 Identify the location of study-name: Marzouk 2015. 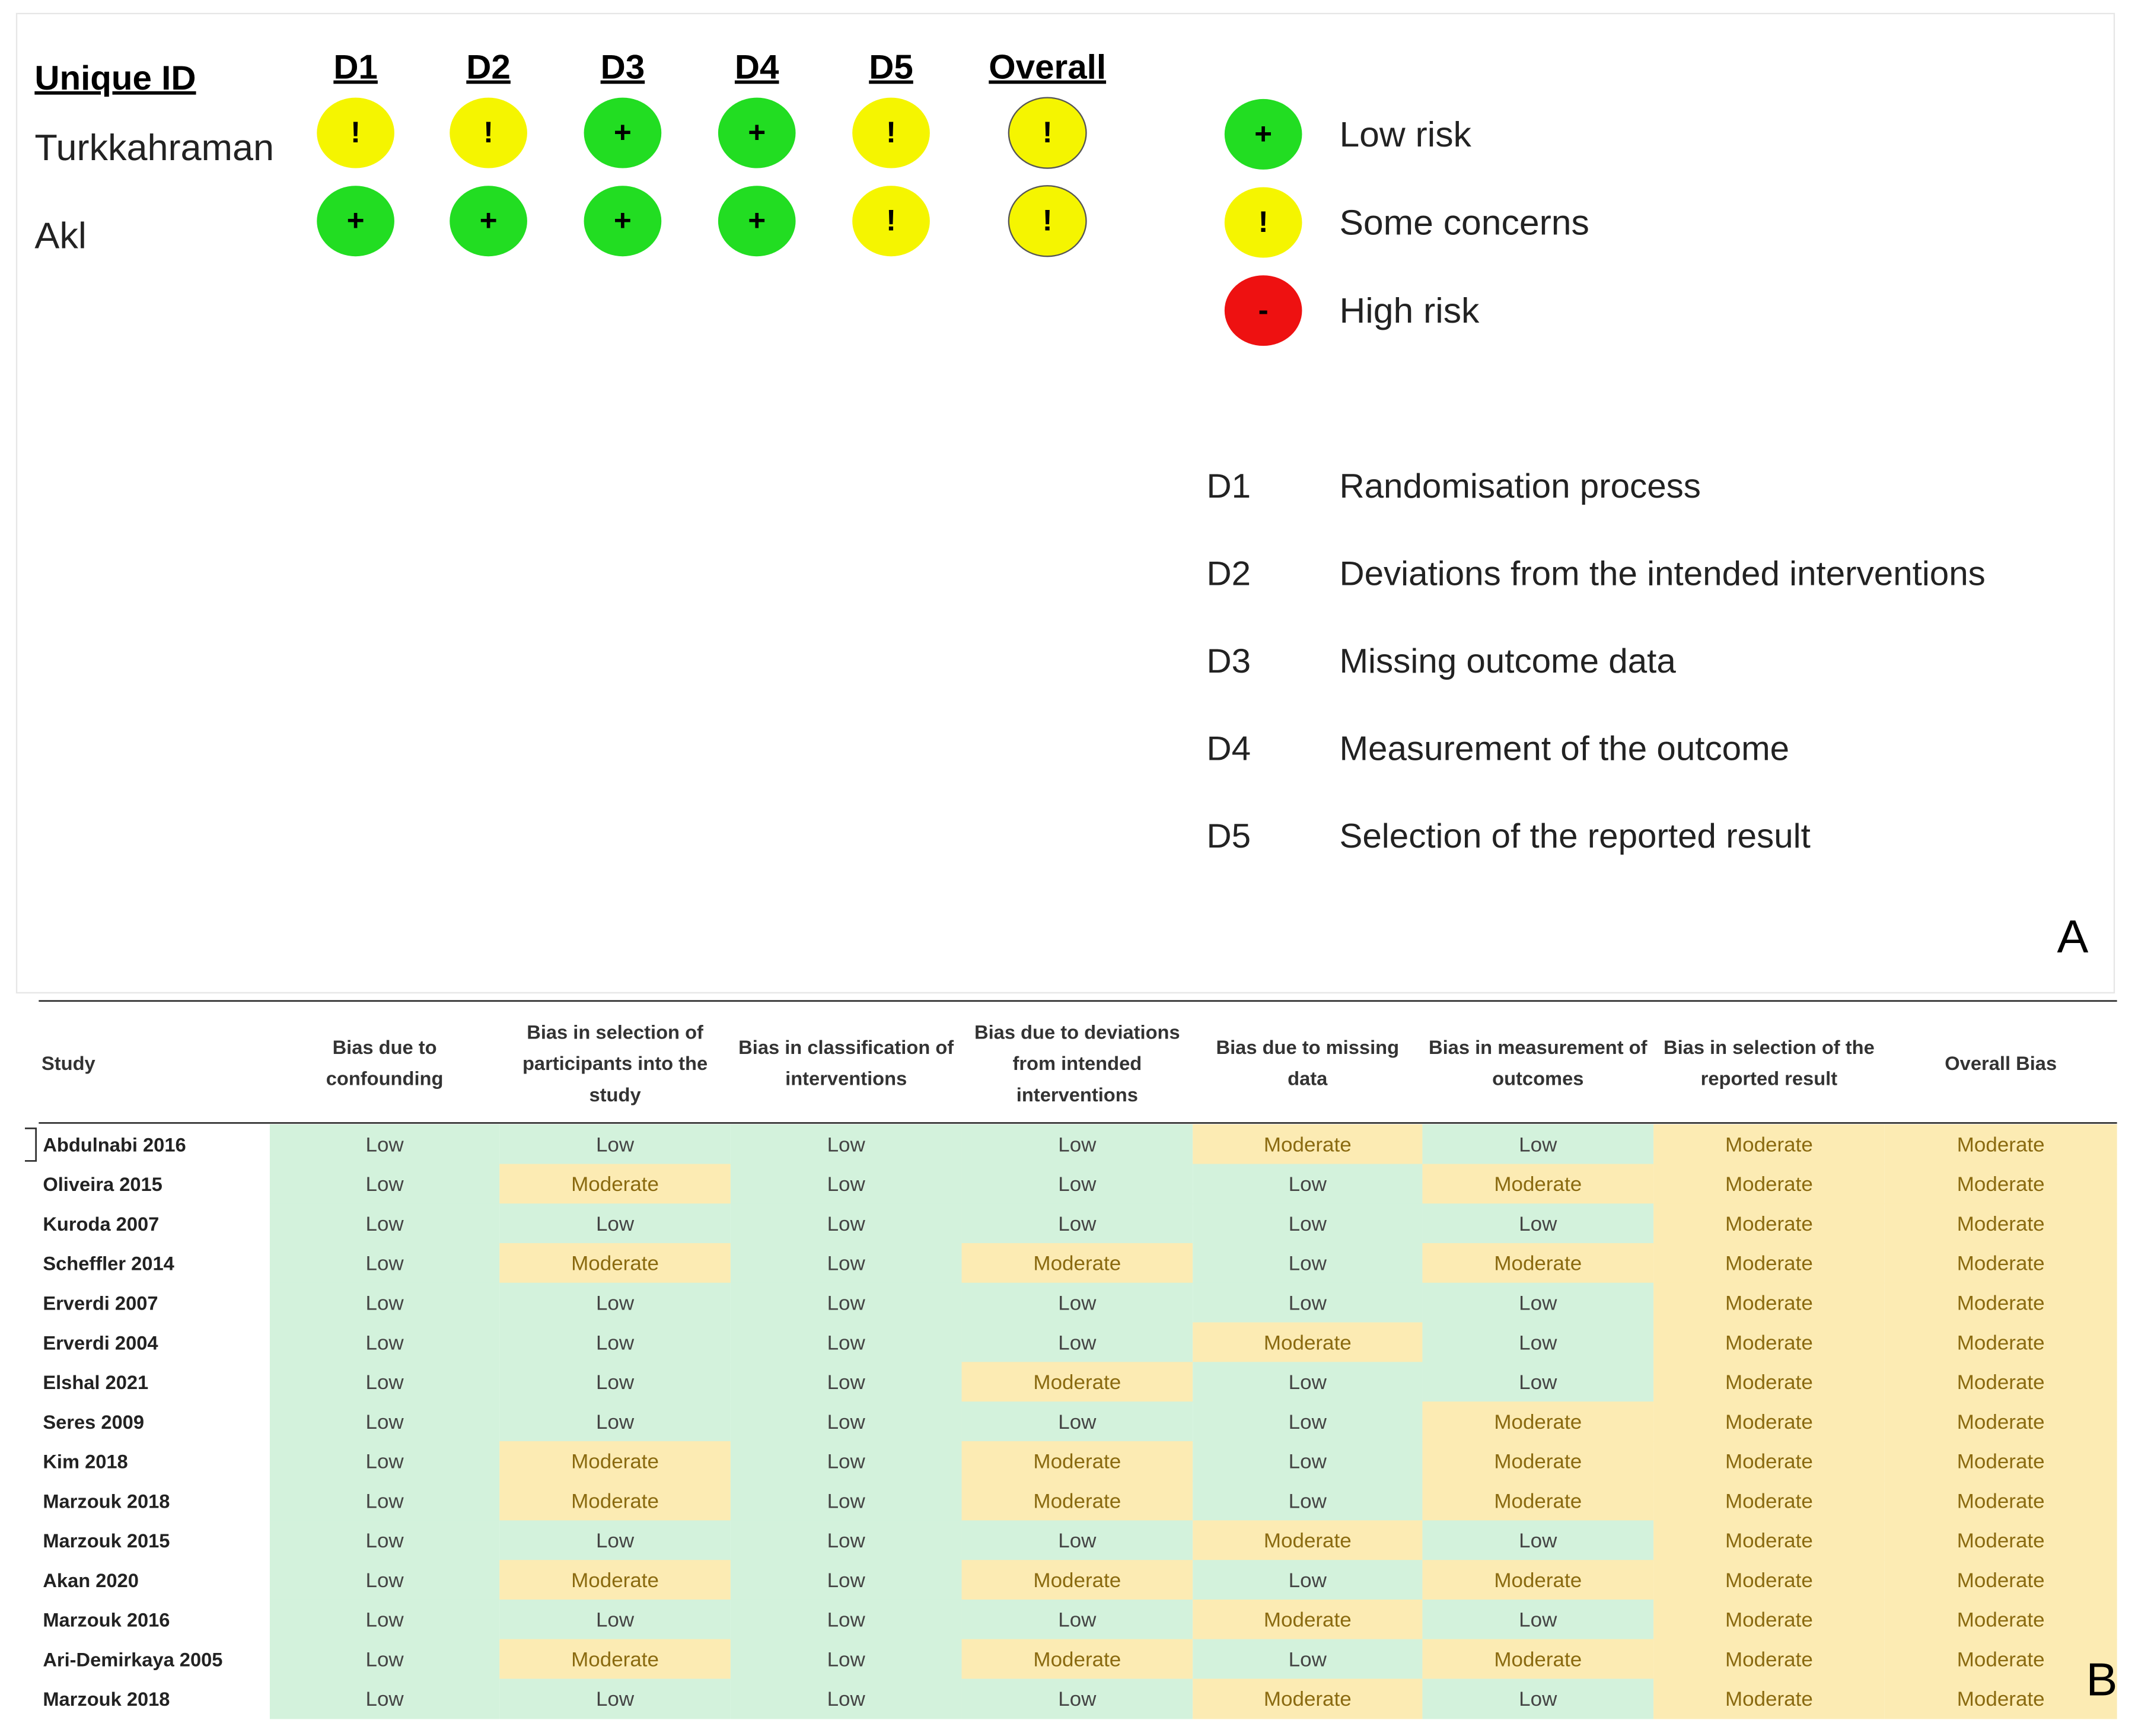
(106, 1541).